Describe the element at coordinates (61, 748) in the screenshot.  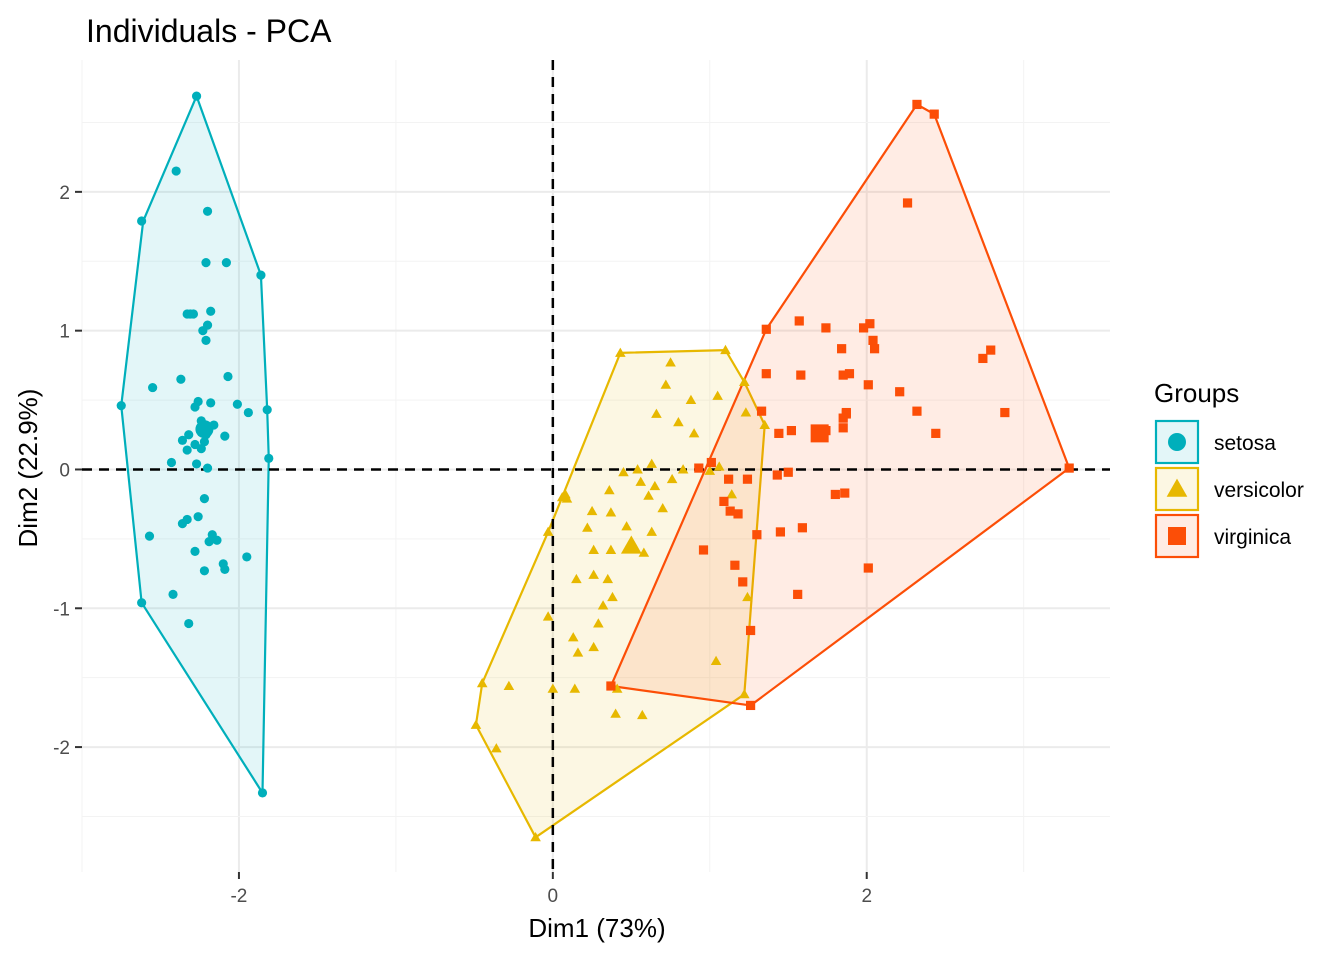
I see `y-tick-label: -2` at that location.